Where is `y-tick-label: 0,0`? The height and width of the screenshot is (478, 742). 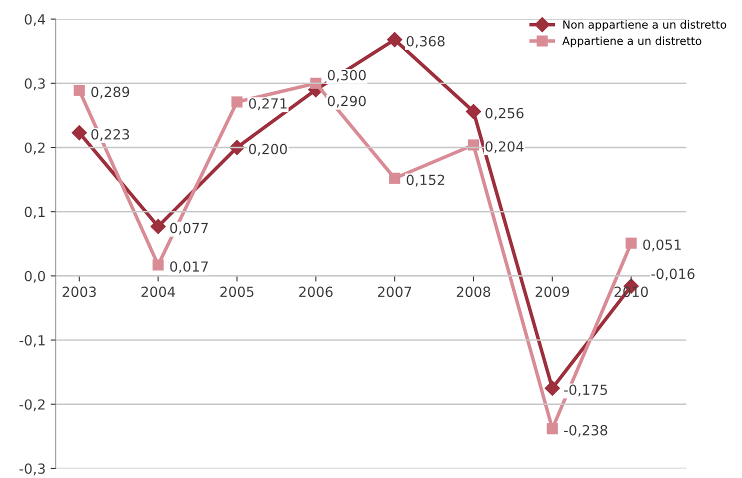 y-tick-label: 0,0 is located at coordinates (35, 276).